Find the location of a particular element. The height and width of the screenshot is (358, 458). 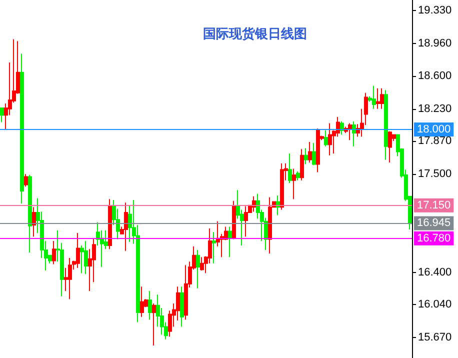

y-tick-label: 18.600 is located at coordinates (435, 76).